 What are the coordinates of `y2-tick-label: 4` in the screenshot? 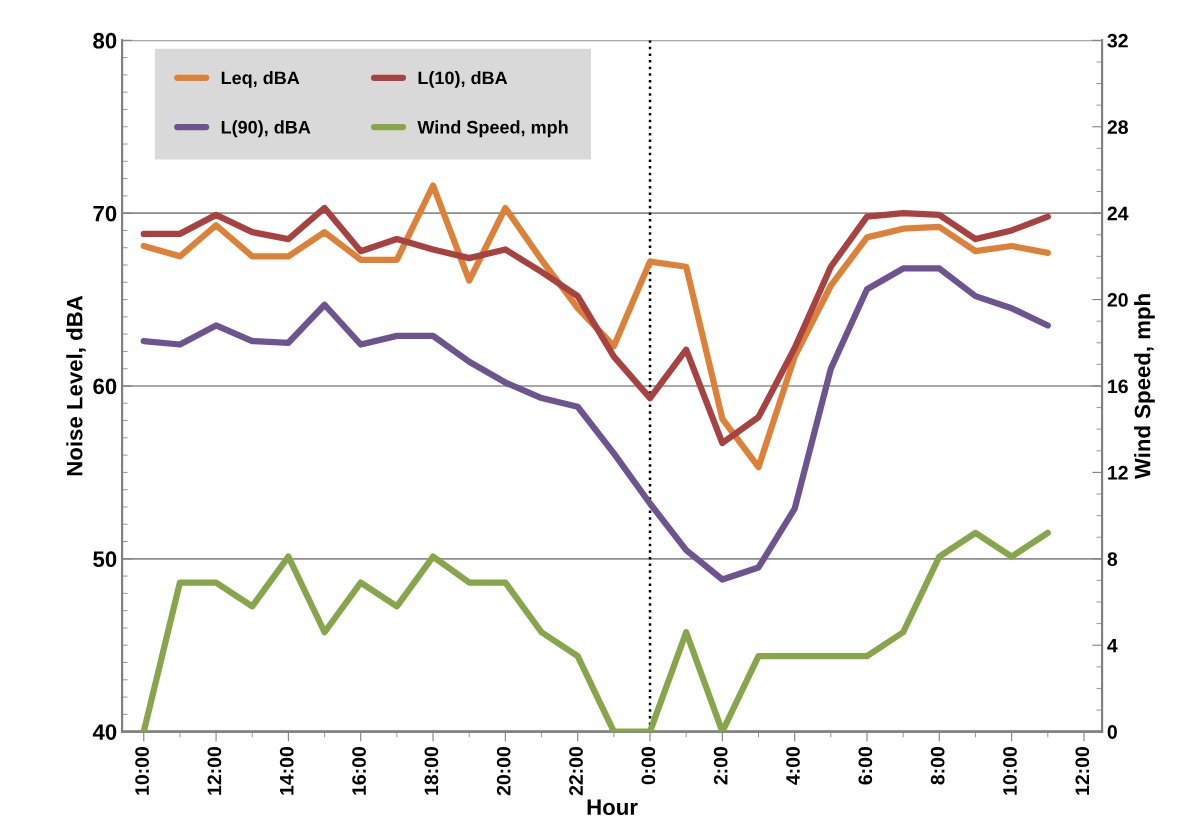 It's located at (1112, 645).